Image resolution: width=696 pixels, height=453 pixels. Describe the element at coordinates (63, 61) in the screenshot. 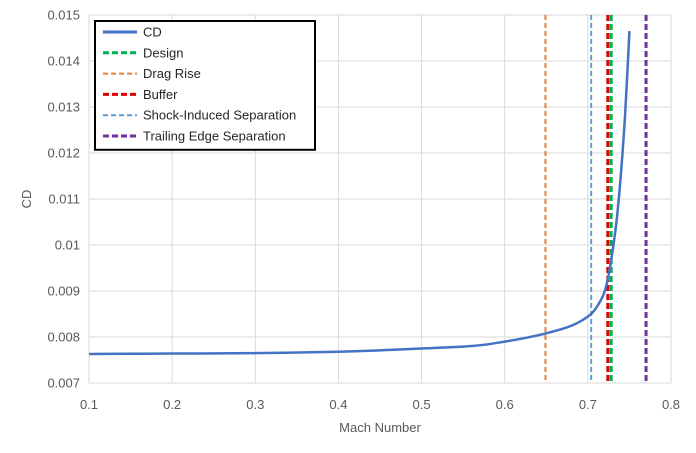

I see `y-tick-label: 0.014` at that location.